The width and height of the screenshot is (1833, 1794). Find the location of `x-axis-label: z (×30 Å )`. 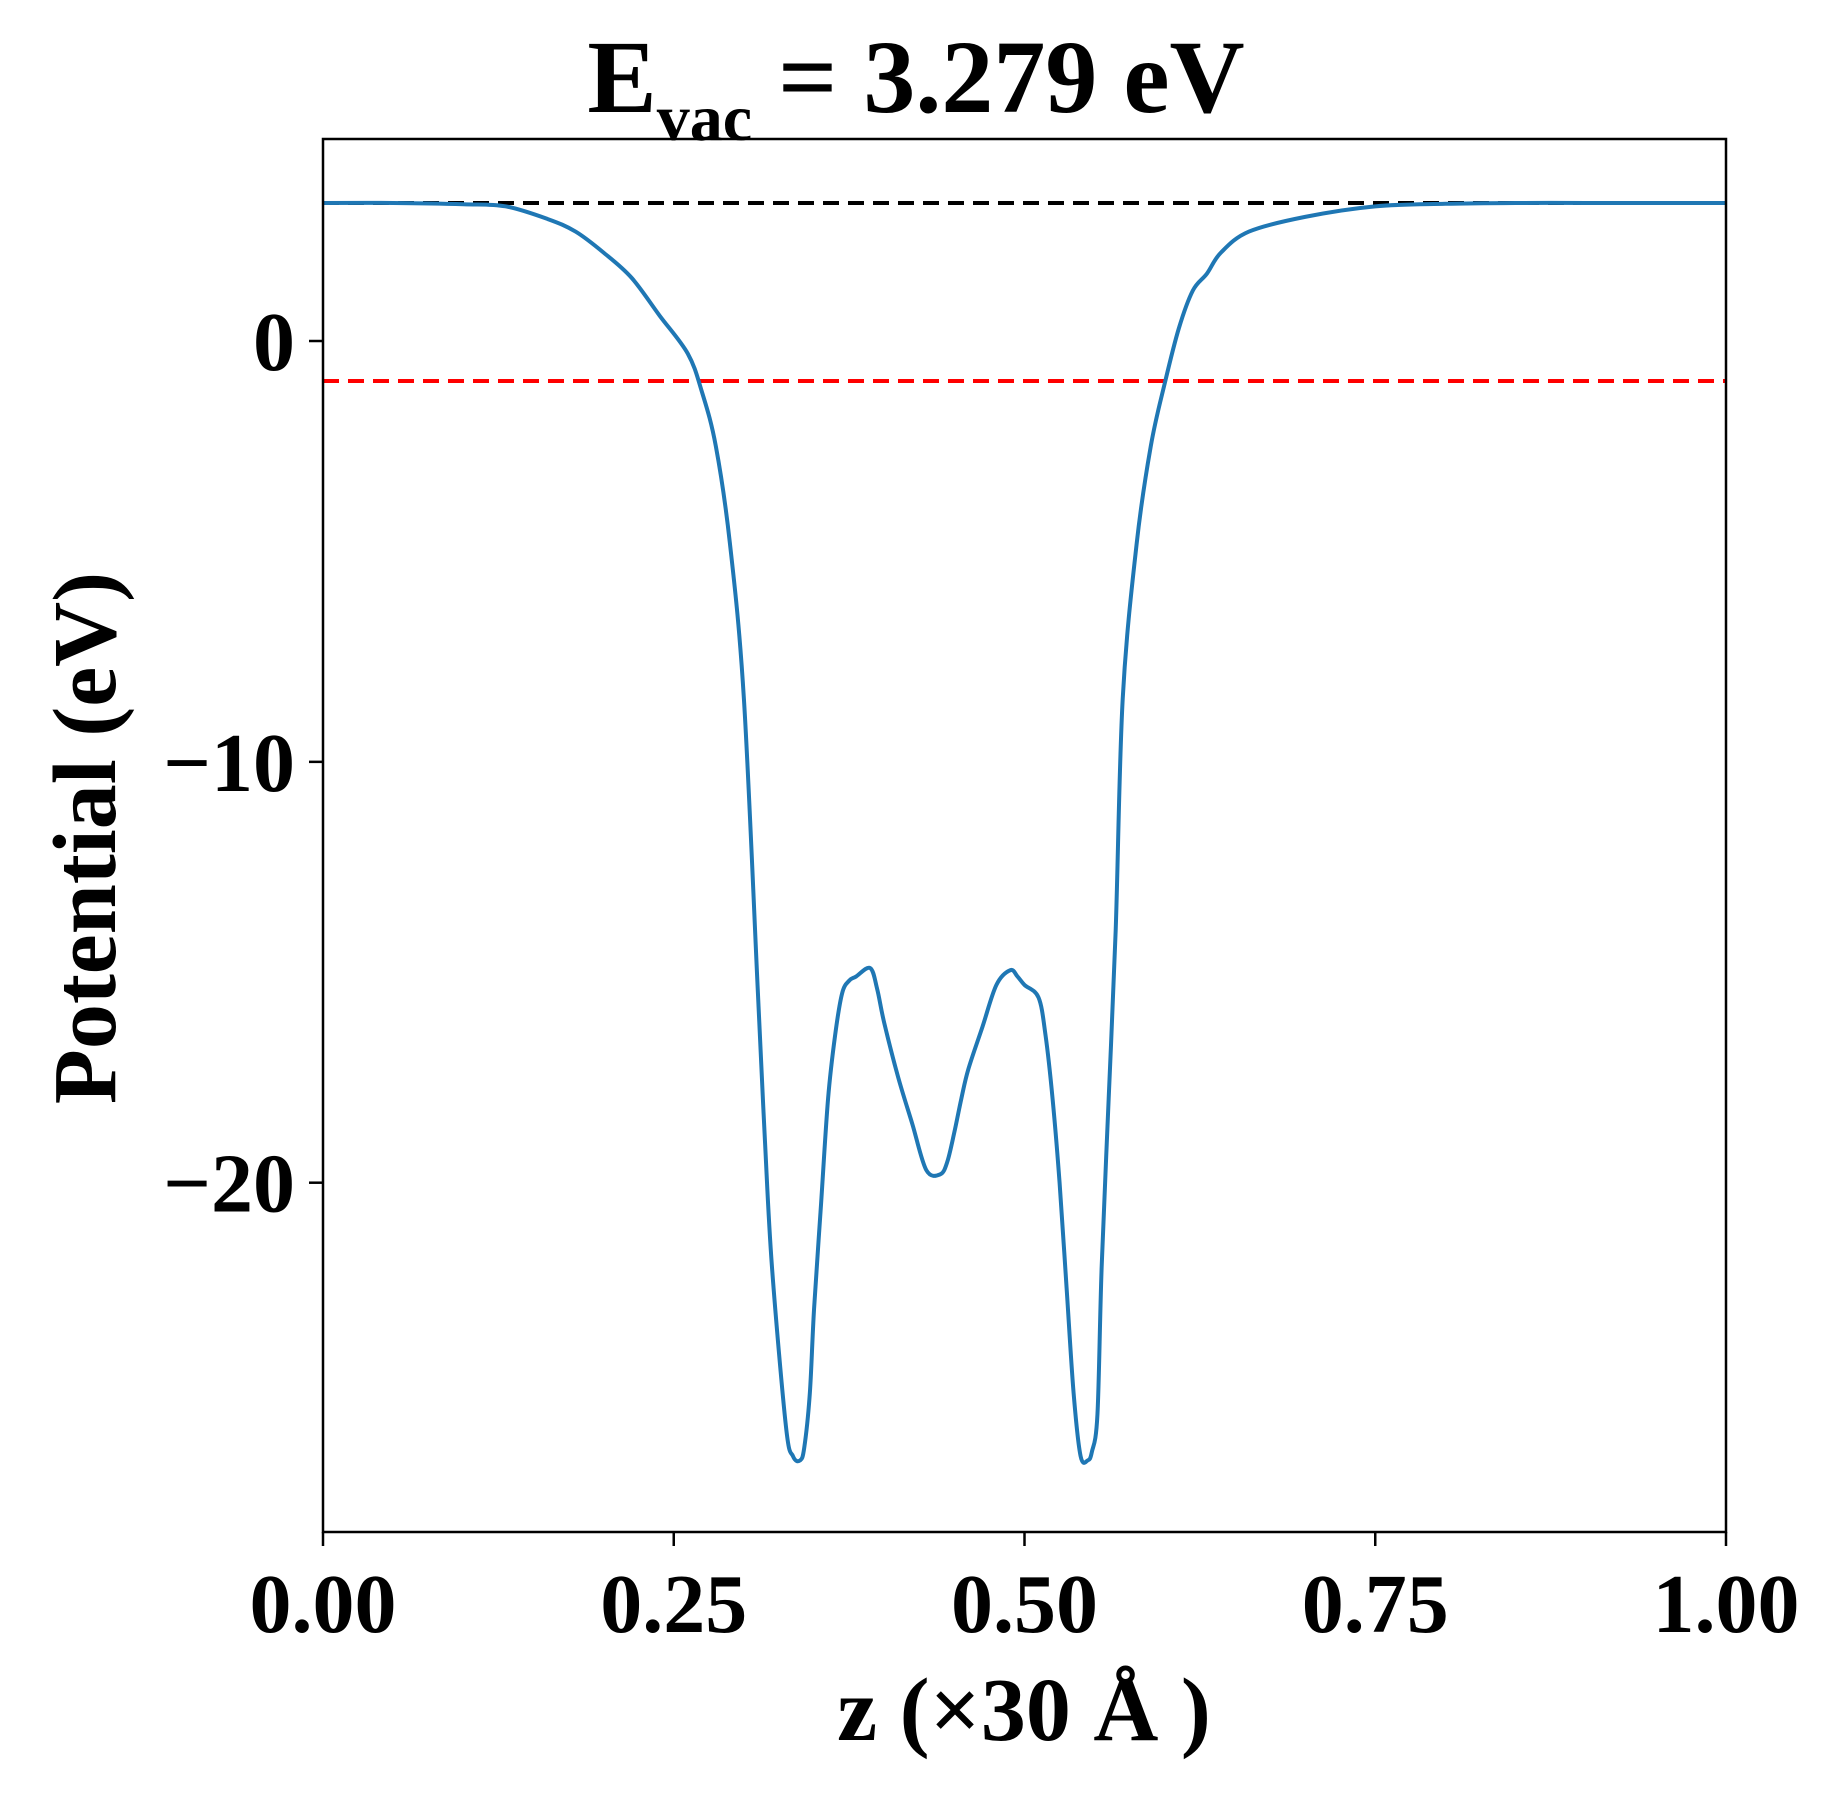

x-axis-label: z (×30 Å ) is located at coordinates (1024, 1710).